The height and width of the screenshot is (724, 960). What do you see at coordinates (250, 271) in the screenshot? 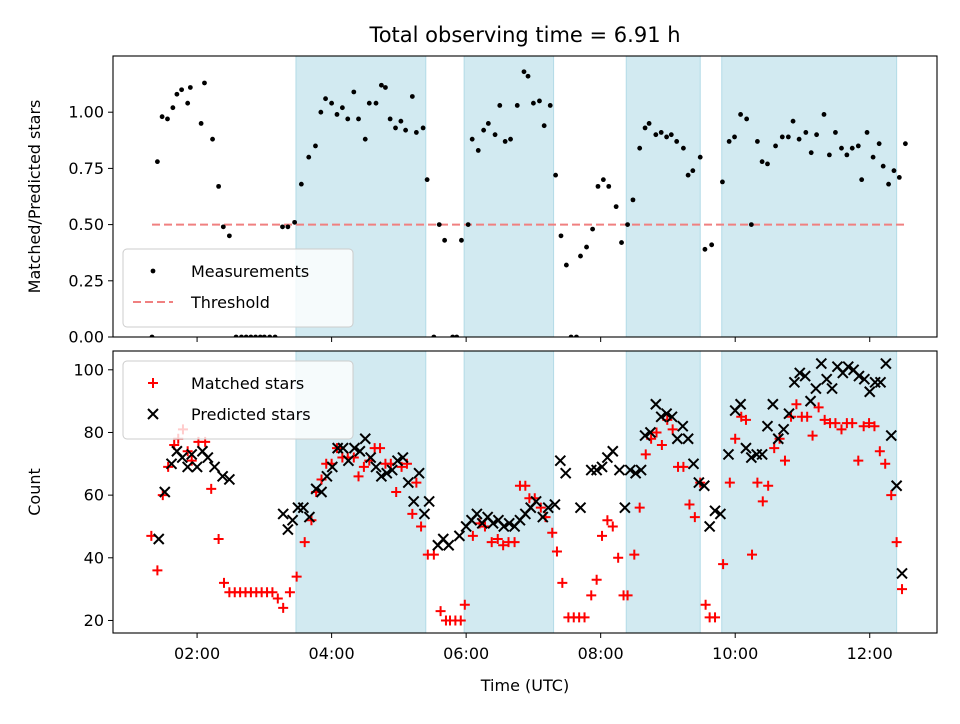
I see `legend-label: Measurements` at bounding box center [250, 271].